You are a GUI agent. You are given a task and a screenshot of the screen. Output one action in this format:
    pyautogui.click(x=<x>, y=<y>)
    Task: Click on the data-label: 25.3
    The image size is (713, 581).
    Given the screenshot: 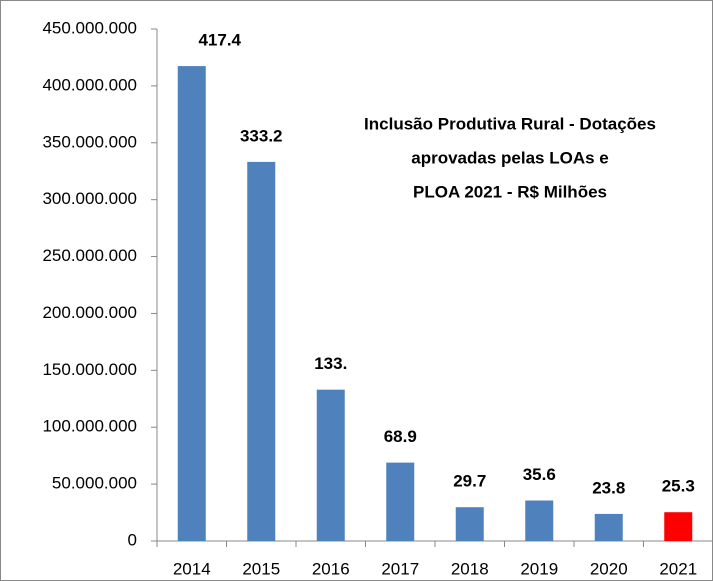 What is the action you would take?
    pyautogui.click(x=678, y=486)
    